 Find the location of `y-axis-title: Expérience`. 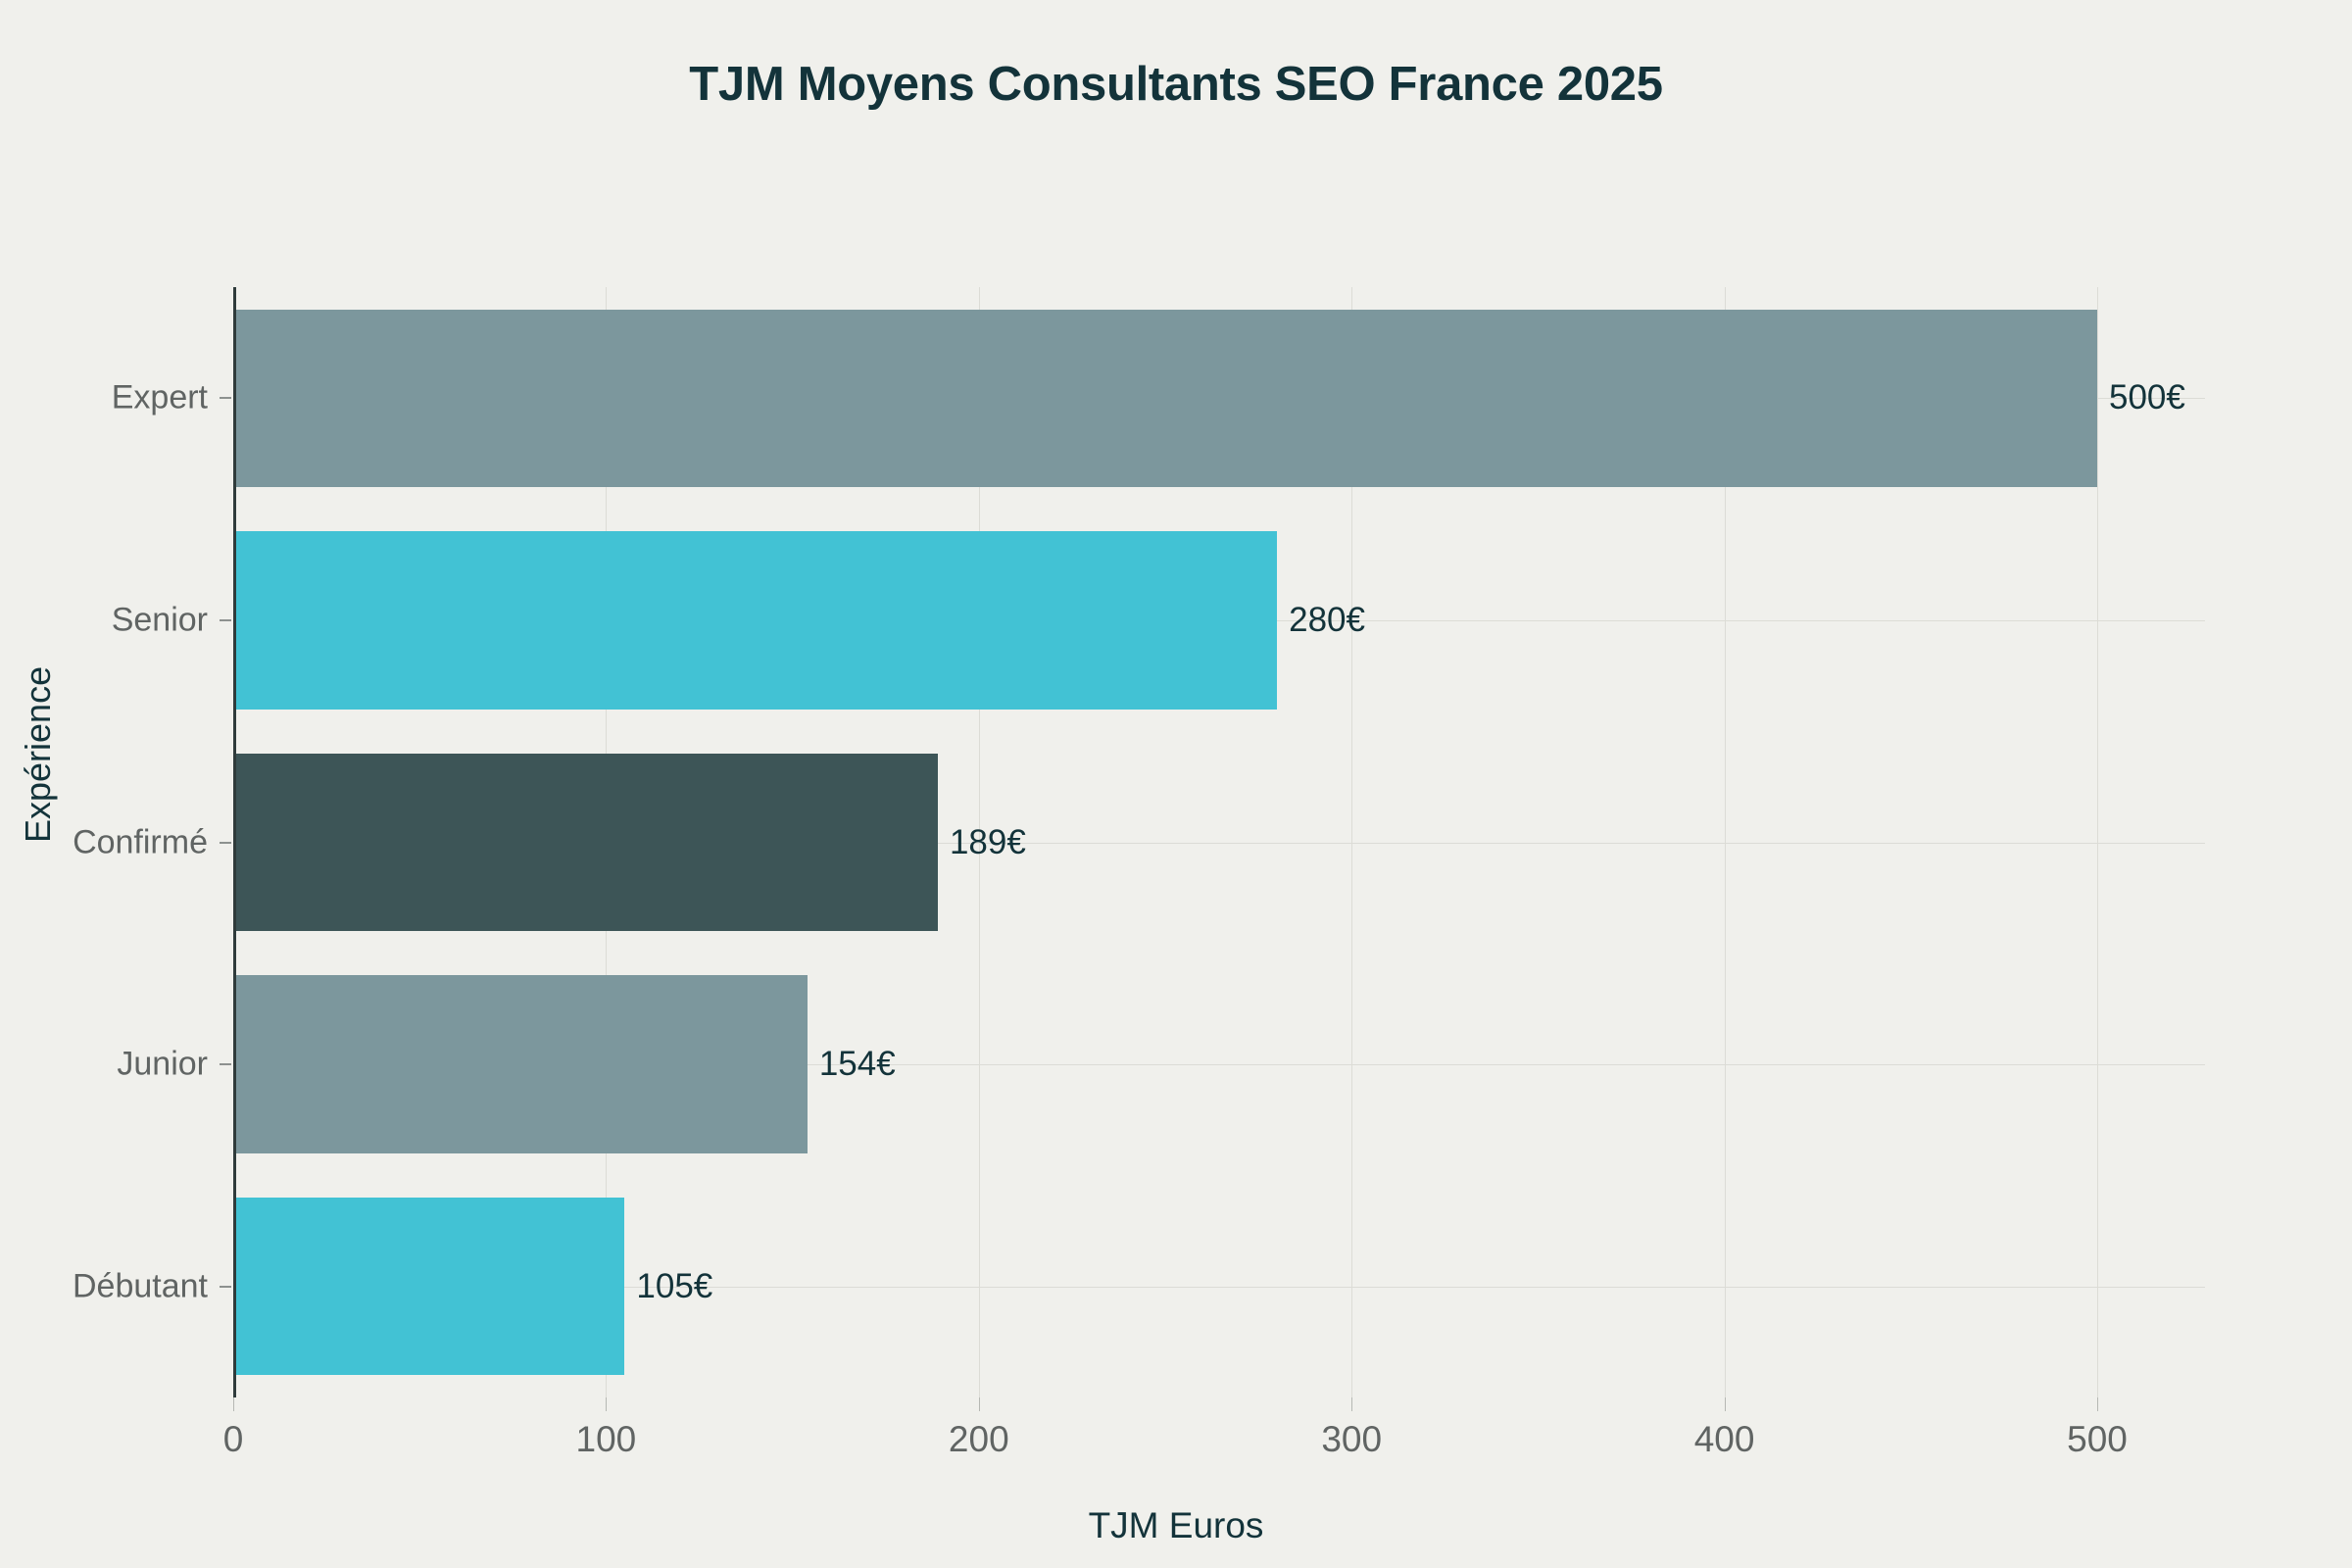

y-axis-title: Expérience is located at coordinates (38, 754).